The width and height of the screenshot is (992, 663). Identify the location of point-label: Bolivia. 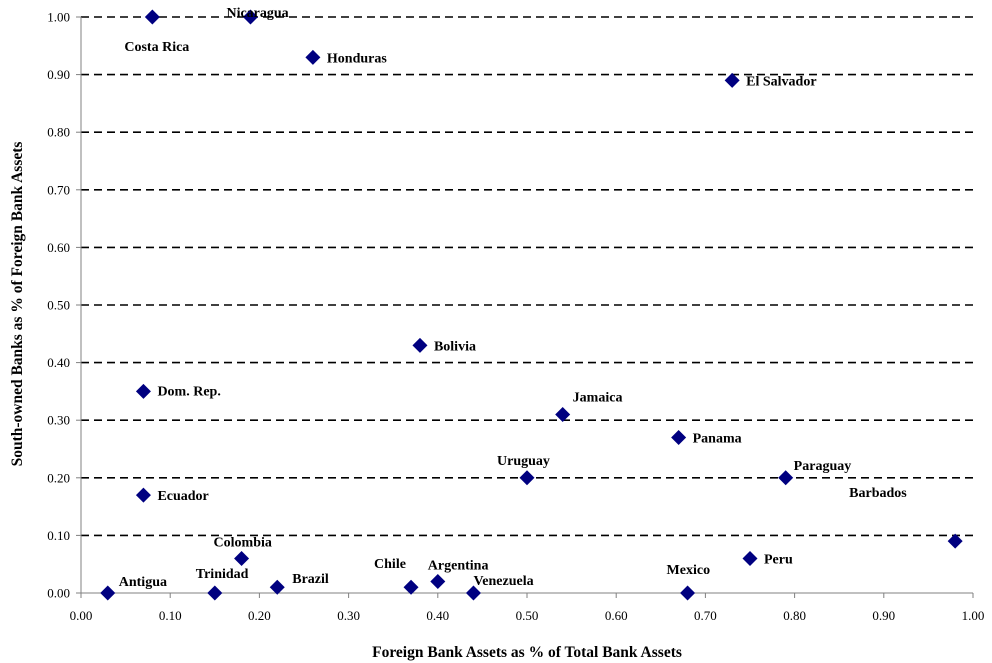
(455, 346).